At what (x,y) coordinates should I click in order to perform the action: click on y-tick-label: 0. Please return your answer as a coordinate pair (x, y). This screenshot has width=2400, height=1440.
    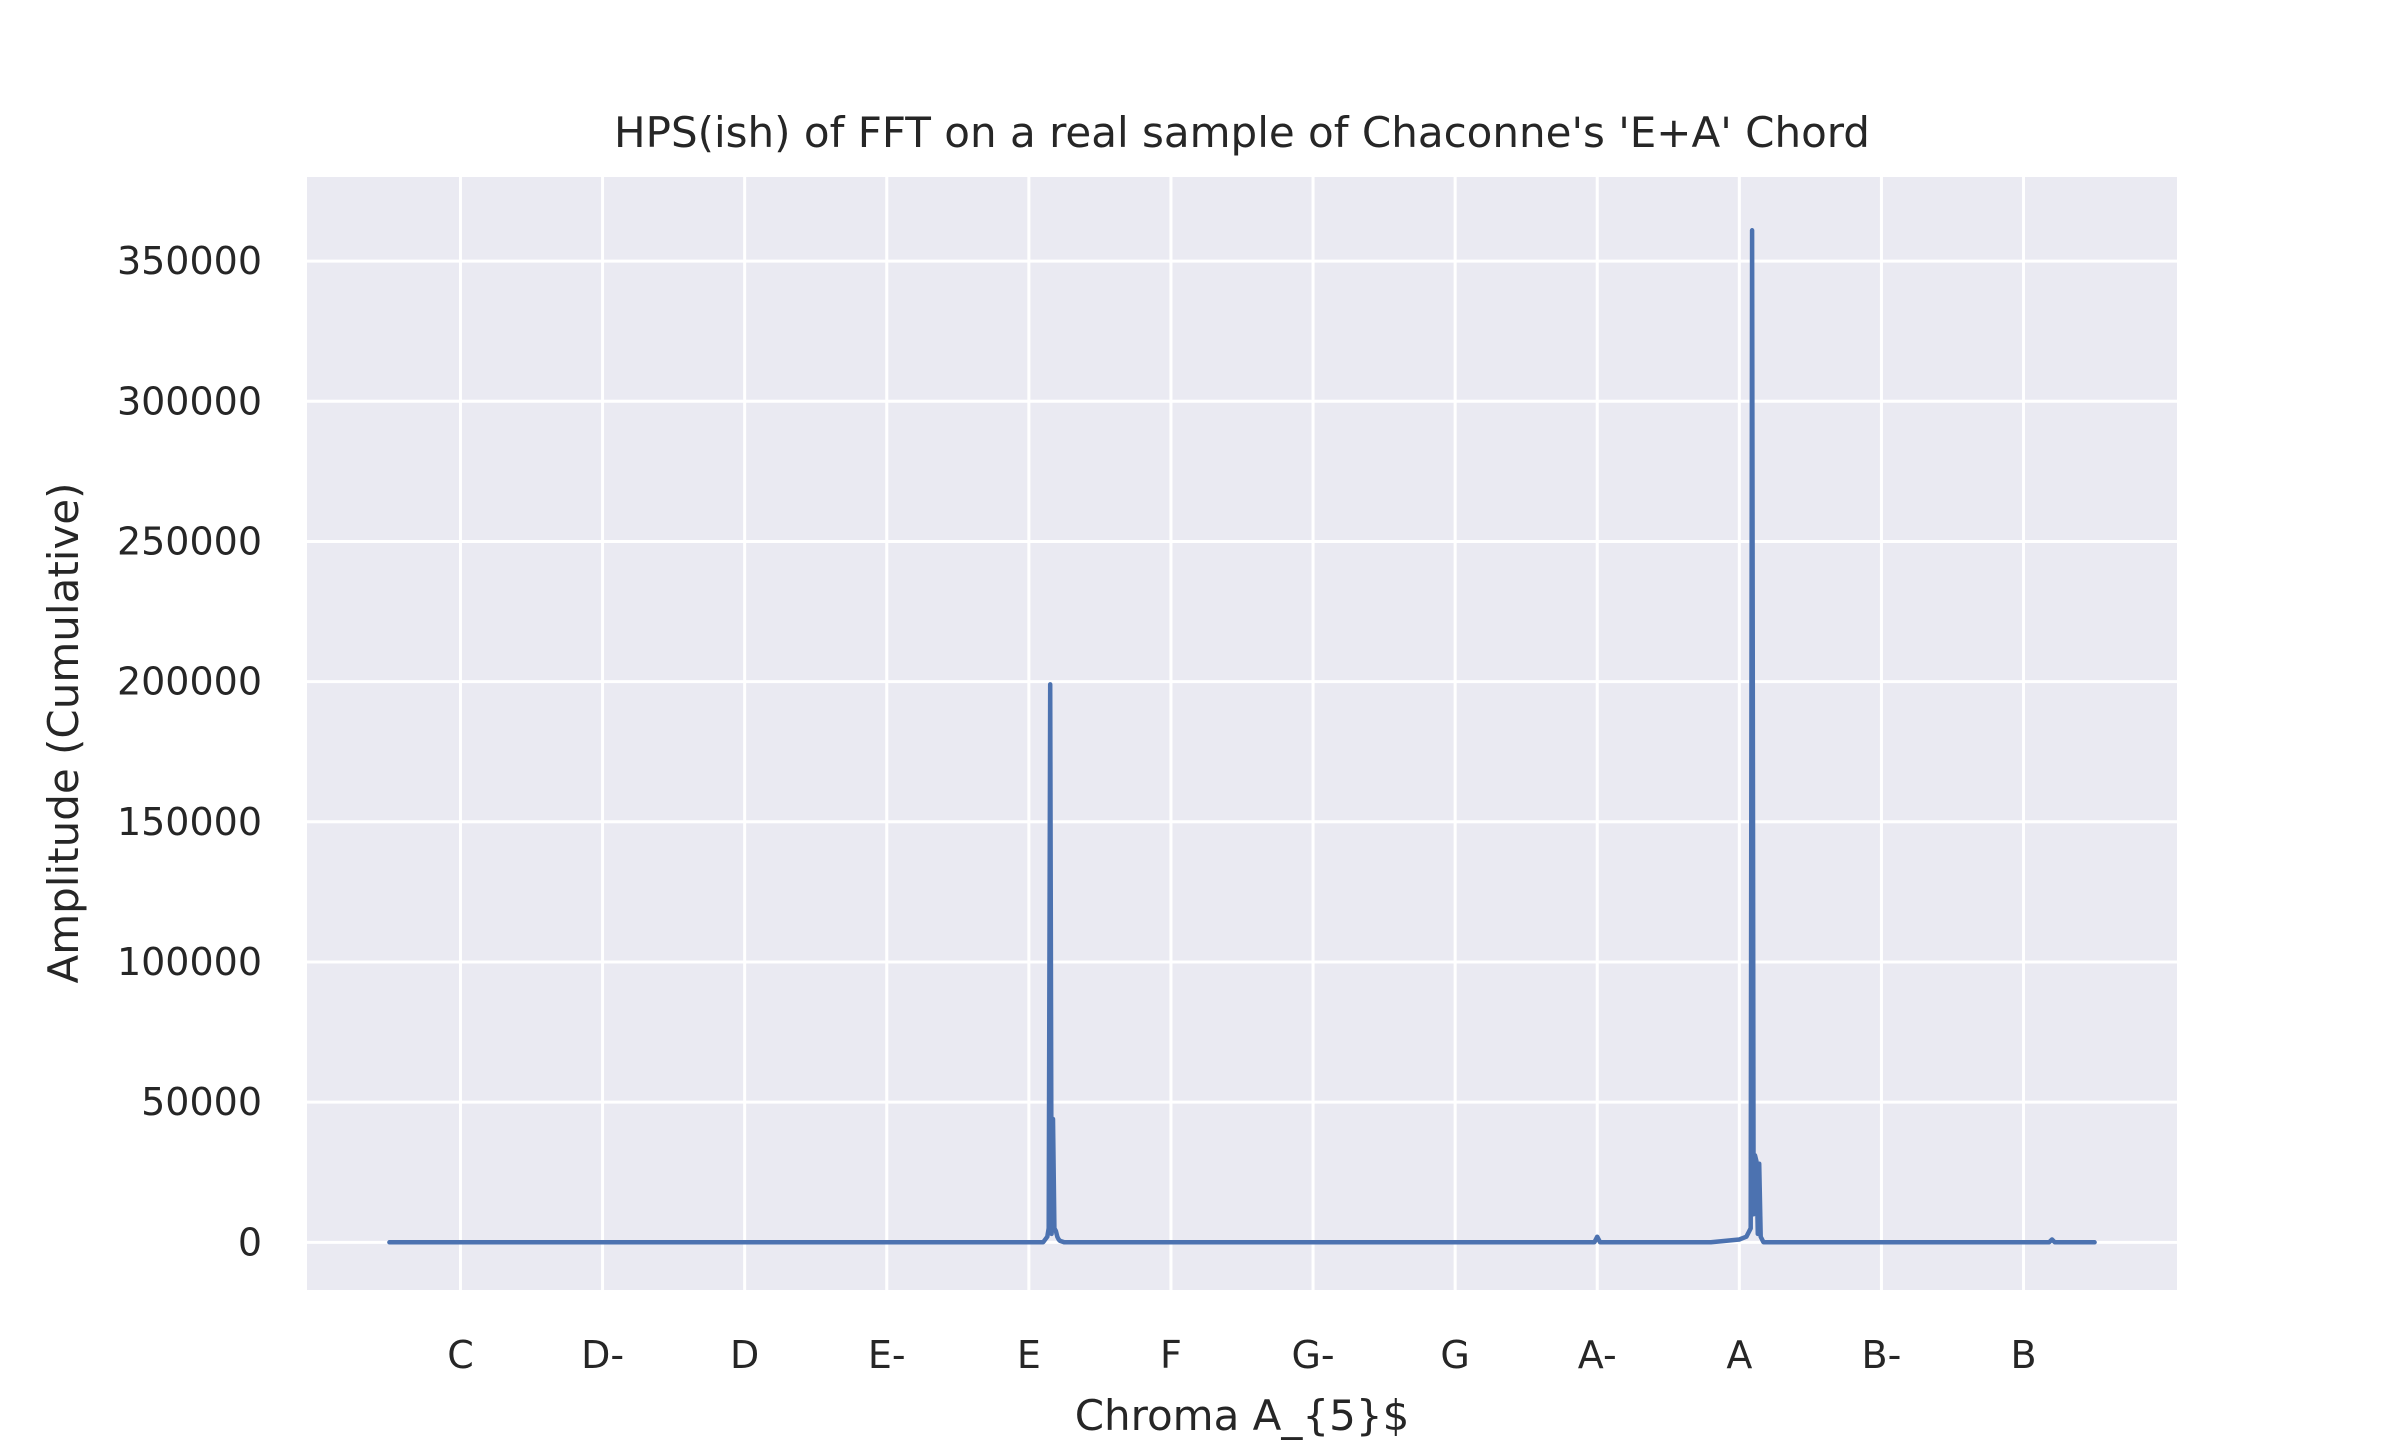
    Looking at the image, I should click on (250, 1242).